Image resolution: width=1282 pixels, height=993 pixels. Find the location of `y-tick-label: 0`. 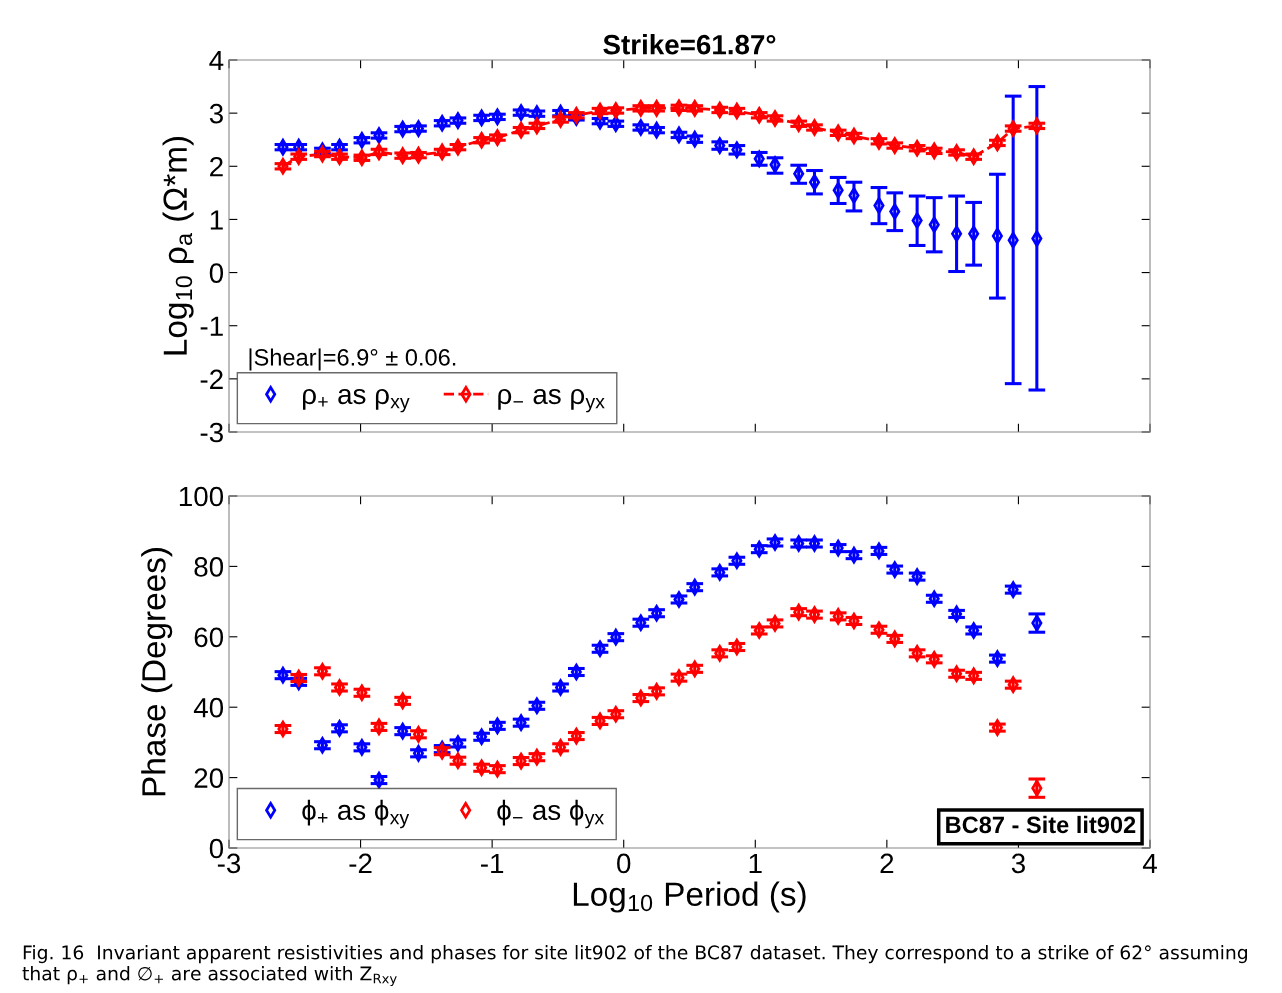

y-tick-label: 0 is located at coordinates (216, 273).